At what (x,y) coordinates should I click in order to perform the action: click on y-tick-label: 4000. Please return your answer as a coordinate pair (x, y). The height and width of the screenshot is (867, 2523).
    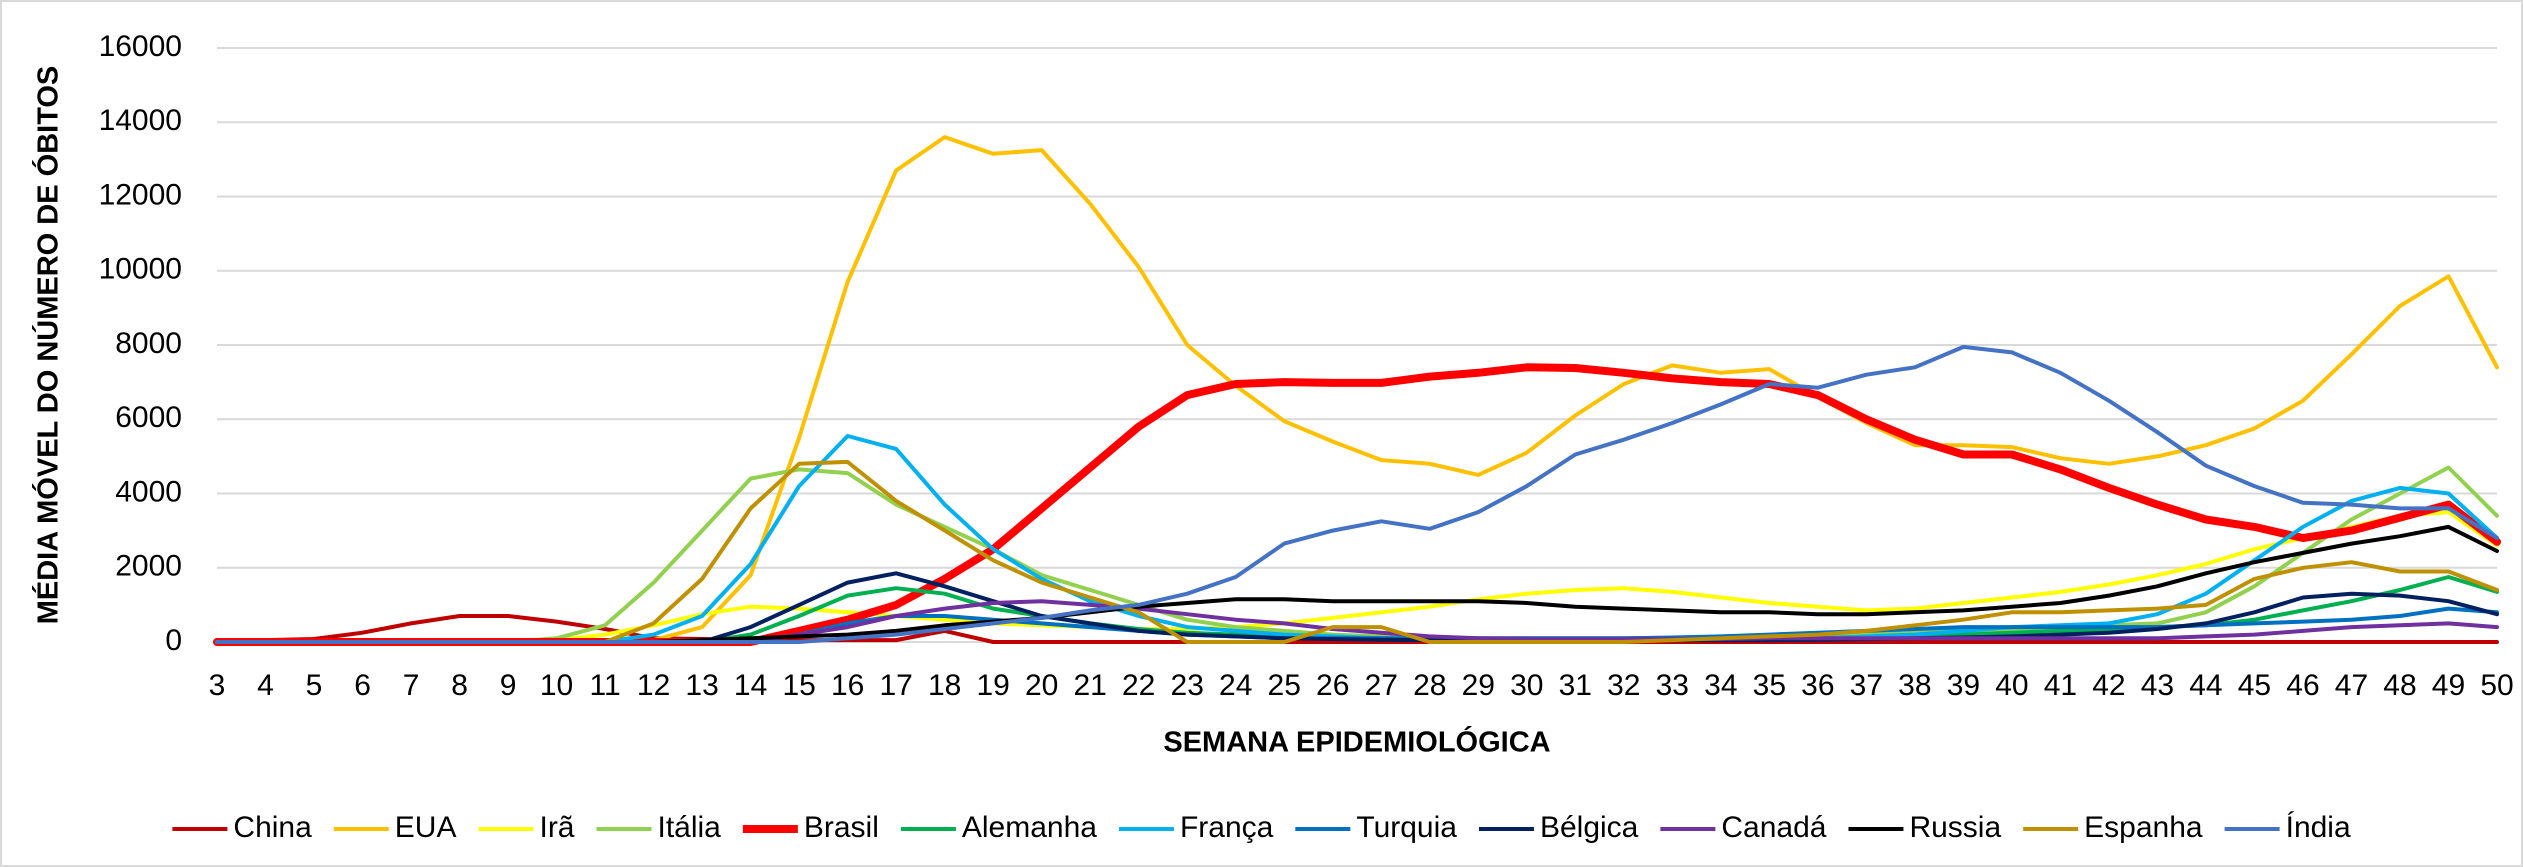
    Looking at the image, I should click on (148, 491).